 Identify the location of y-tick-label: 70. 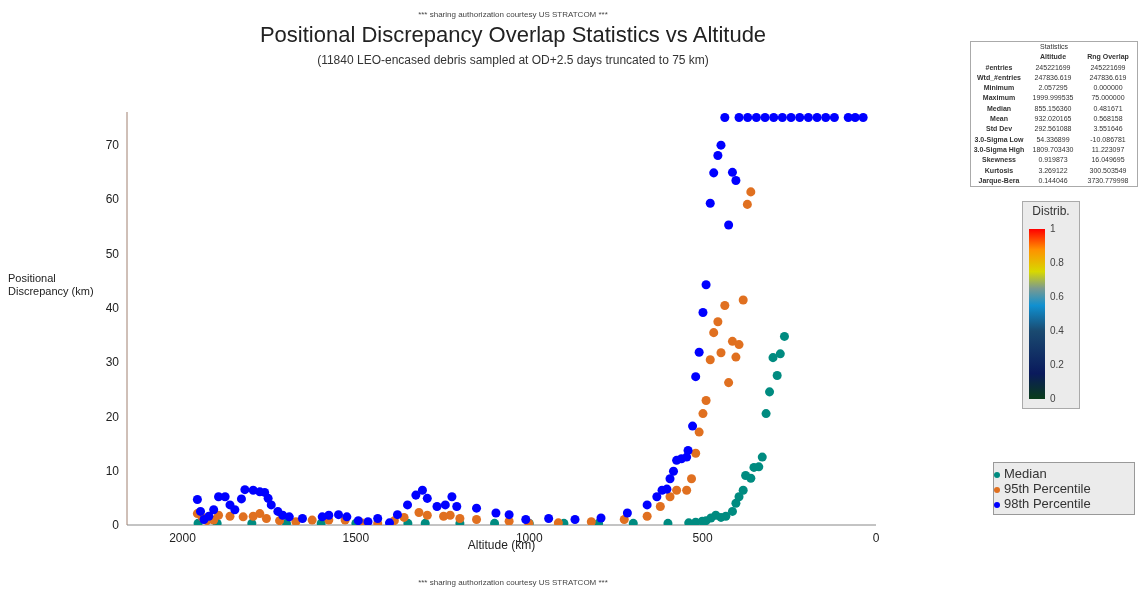
(112, 144).